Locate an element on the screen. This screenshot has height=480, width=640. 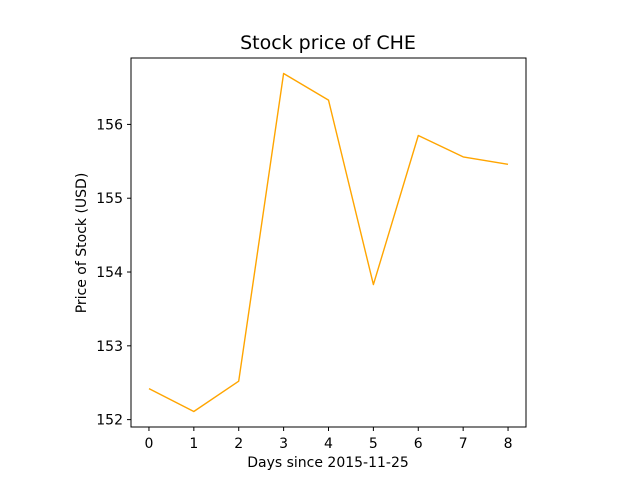
x-tick-label: 0 is located at coordinates (148, 444).